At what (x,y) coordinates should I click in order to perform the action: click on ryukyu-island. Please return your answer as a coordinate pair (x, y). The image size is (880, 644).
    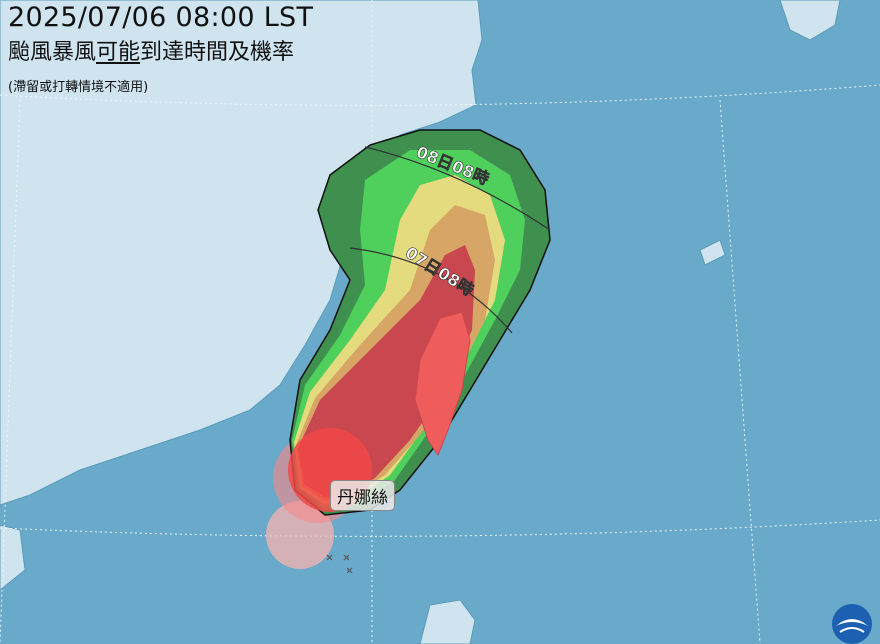
    Looking at the image, I should click on (712, 252).